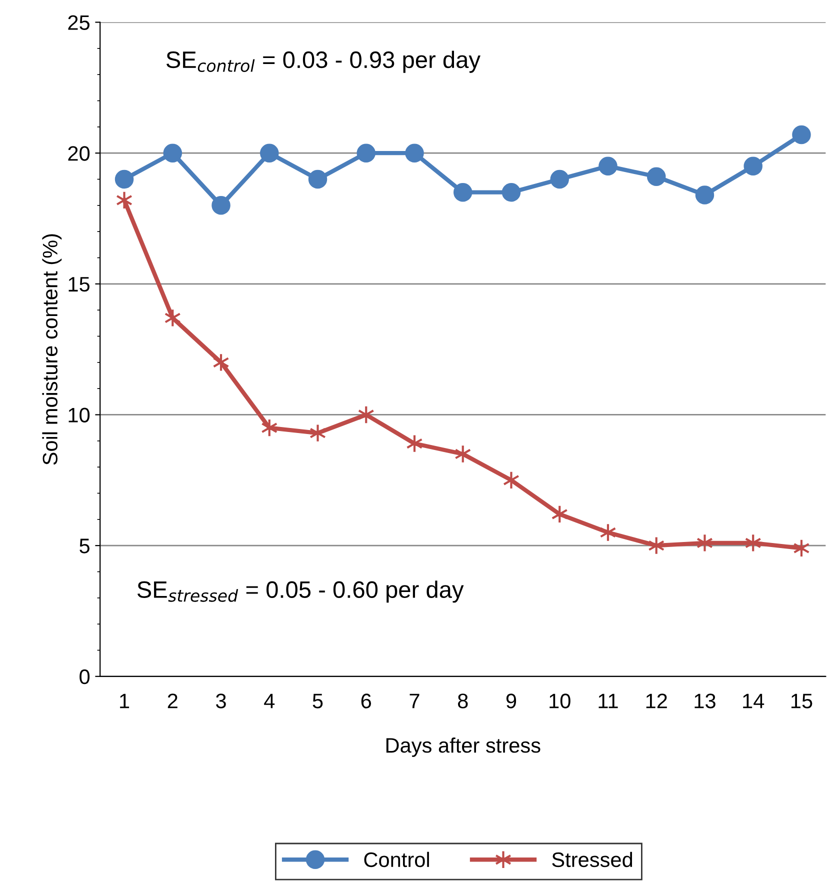  What do you see at coordinates (300, 591) in the screenshot?
I see `annotation: SE$_{stressed}$ = 0.05 - 0.60 per day` at bounding box center [300, 591].